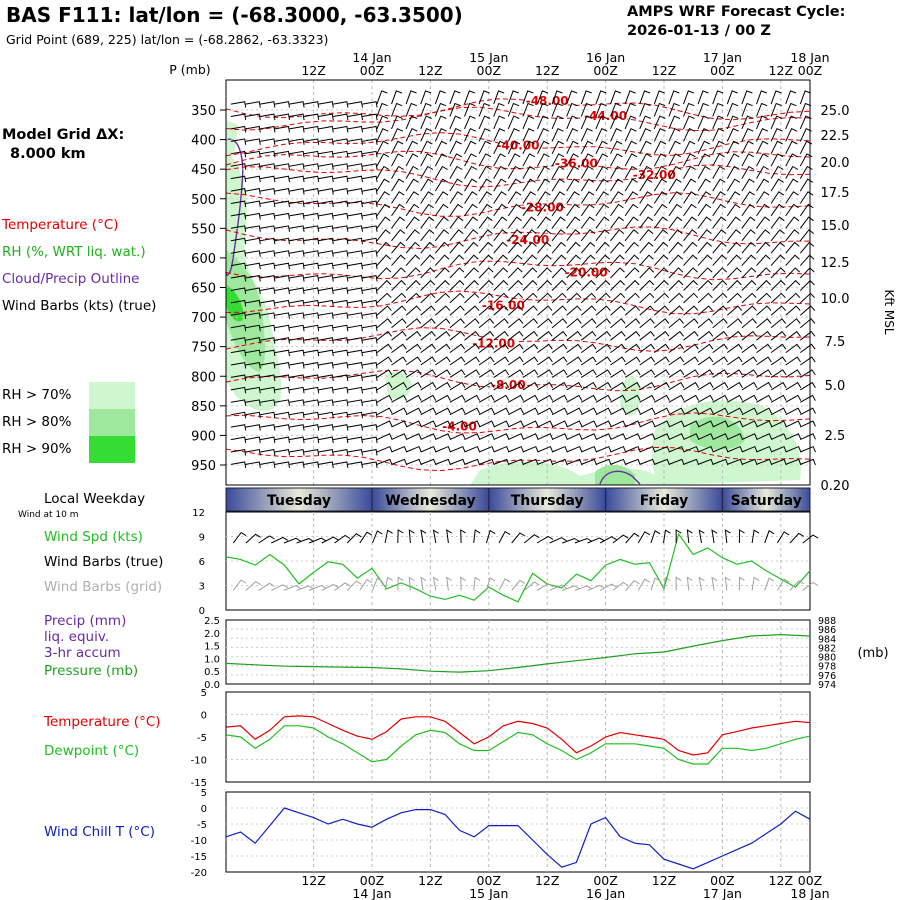 Image resolution: width=900 pixels, height=900 pixels. I want to click on pressure-tick-label: 850, so click(203, 407).